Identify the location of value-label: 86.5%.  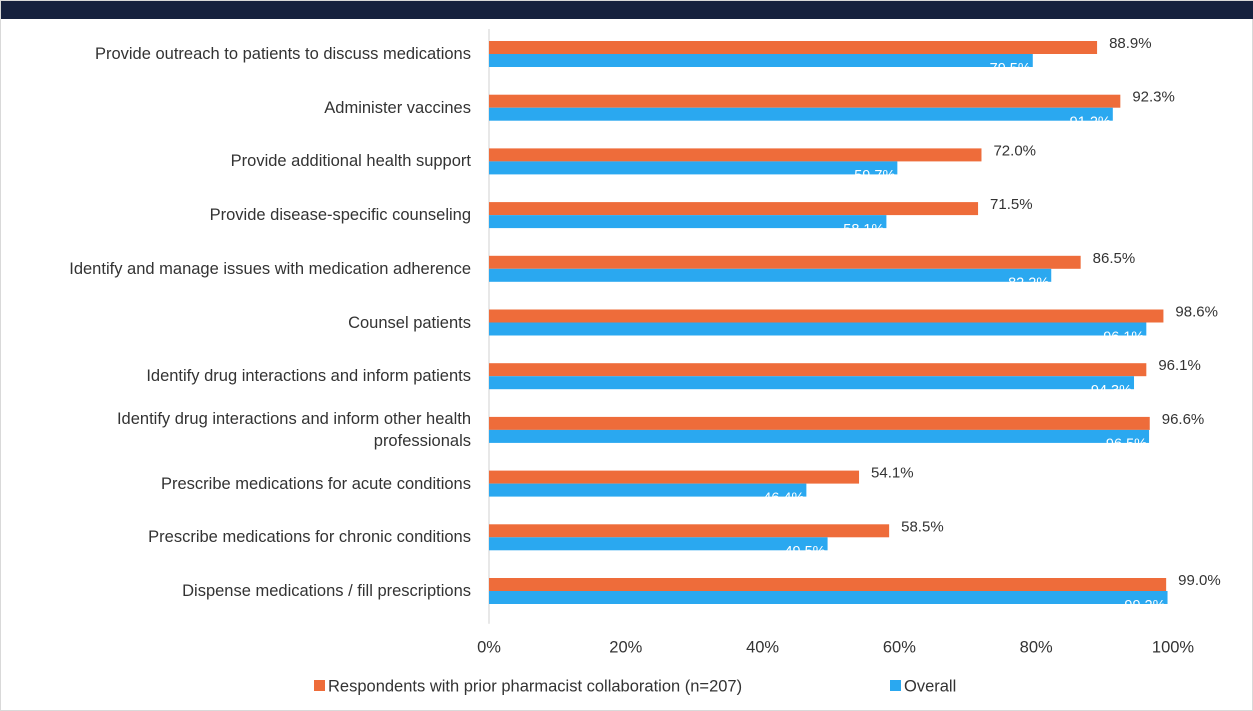
(1114, 258).